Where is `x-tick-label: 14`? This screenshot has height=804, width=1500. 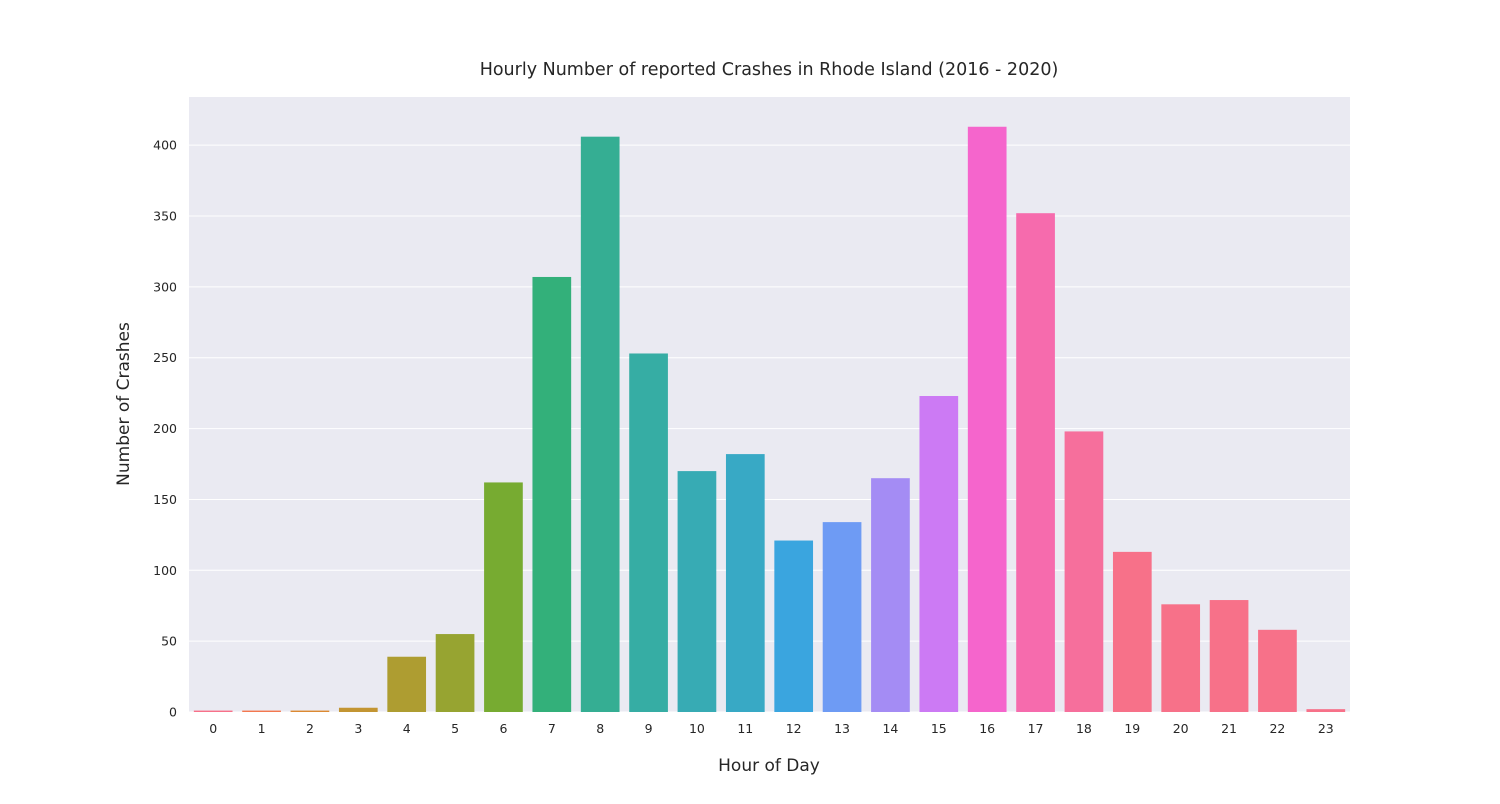 x-tick-label: 14 is located at coordinates (890, 728).